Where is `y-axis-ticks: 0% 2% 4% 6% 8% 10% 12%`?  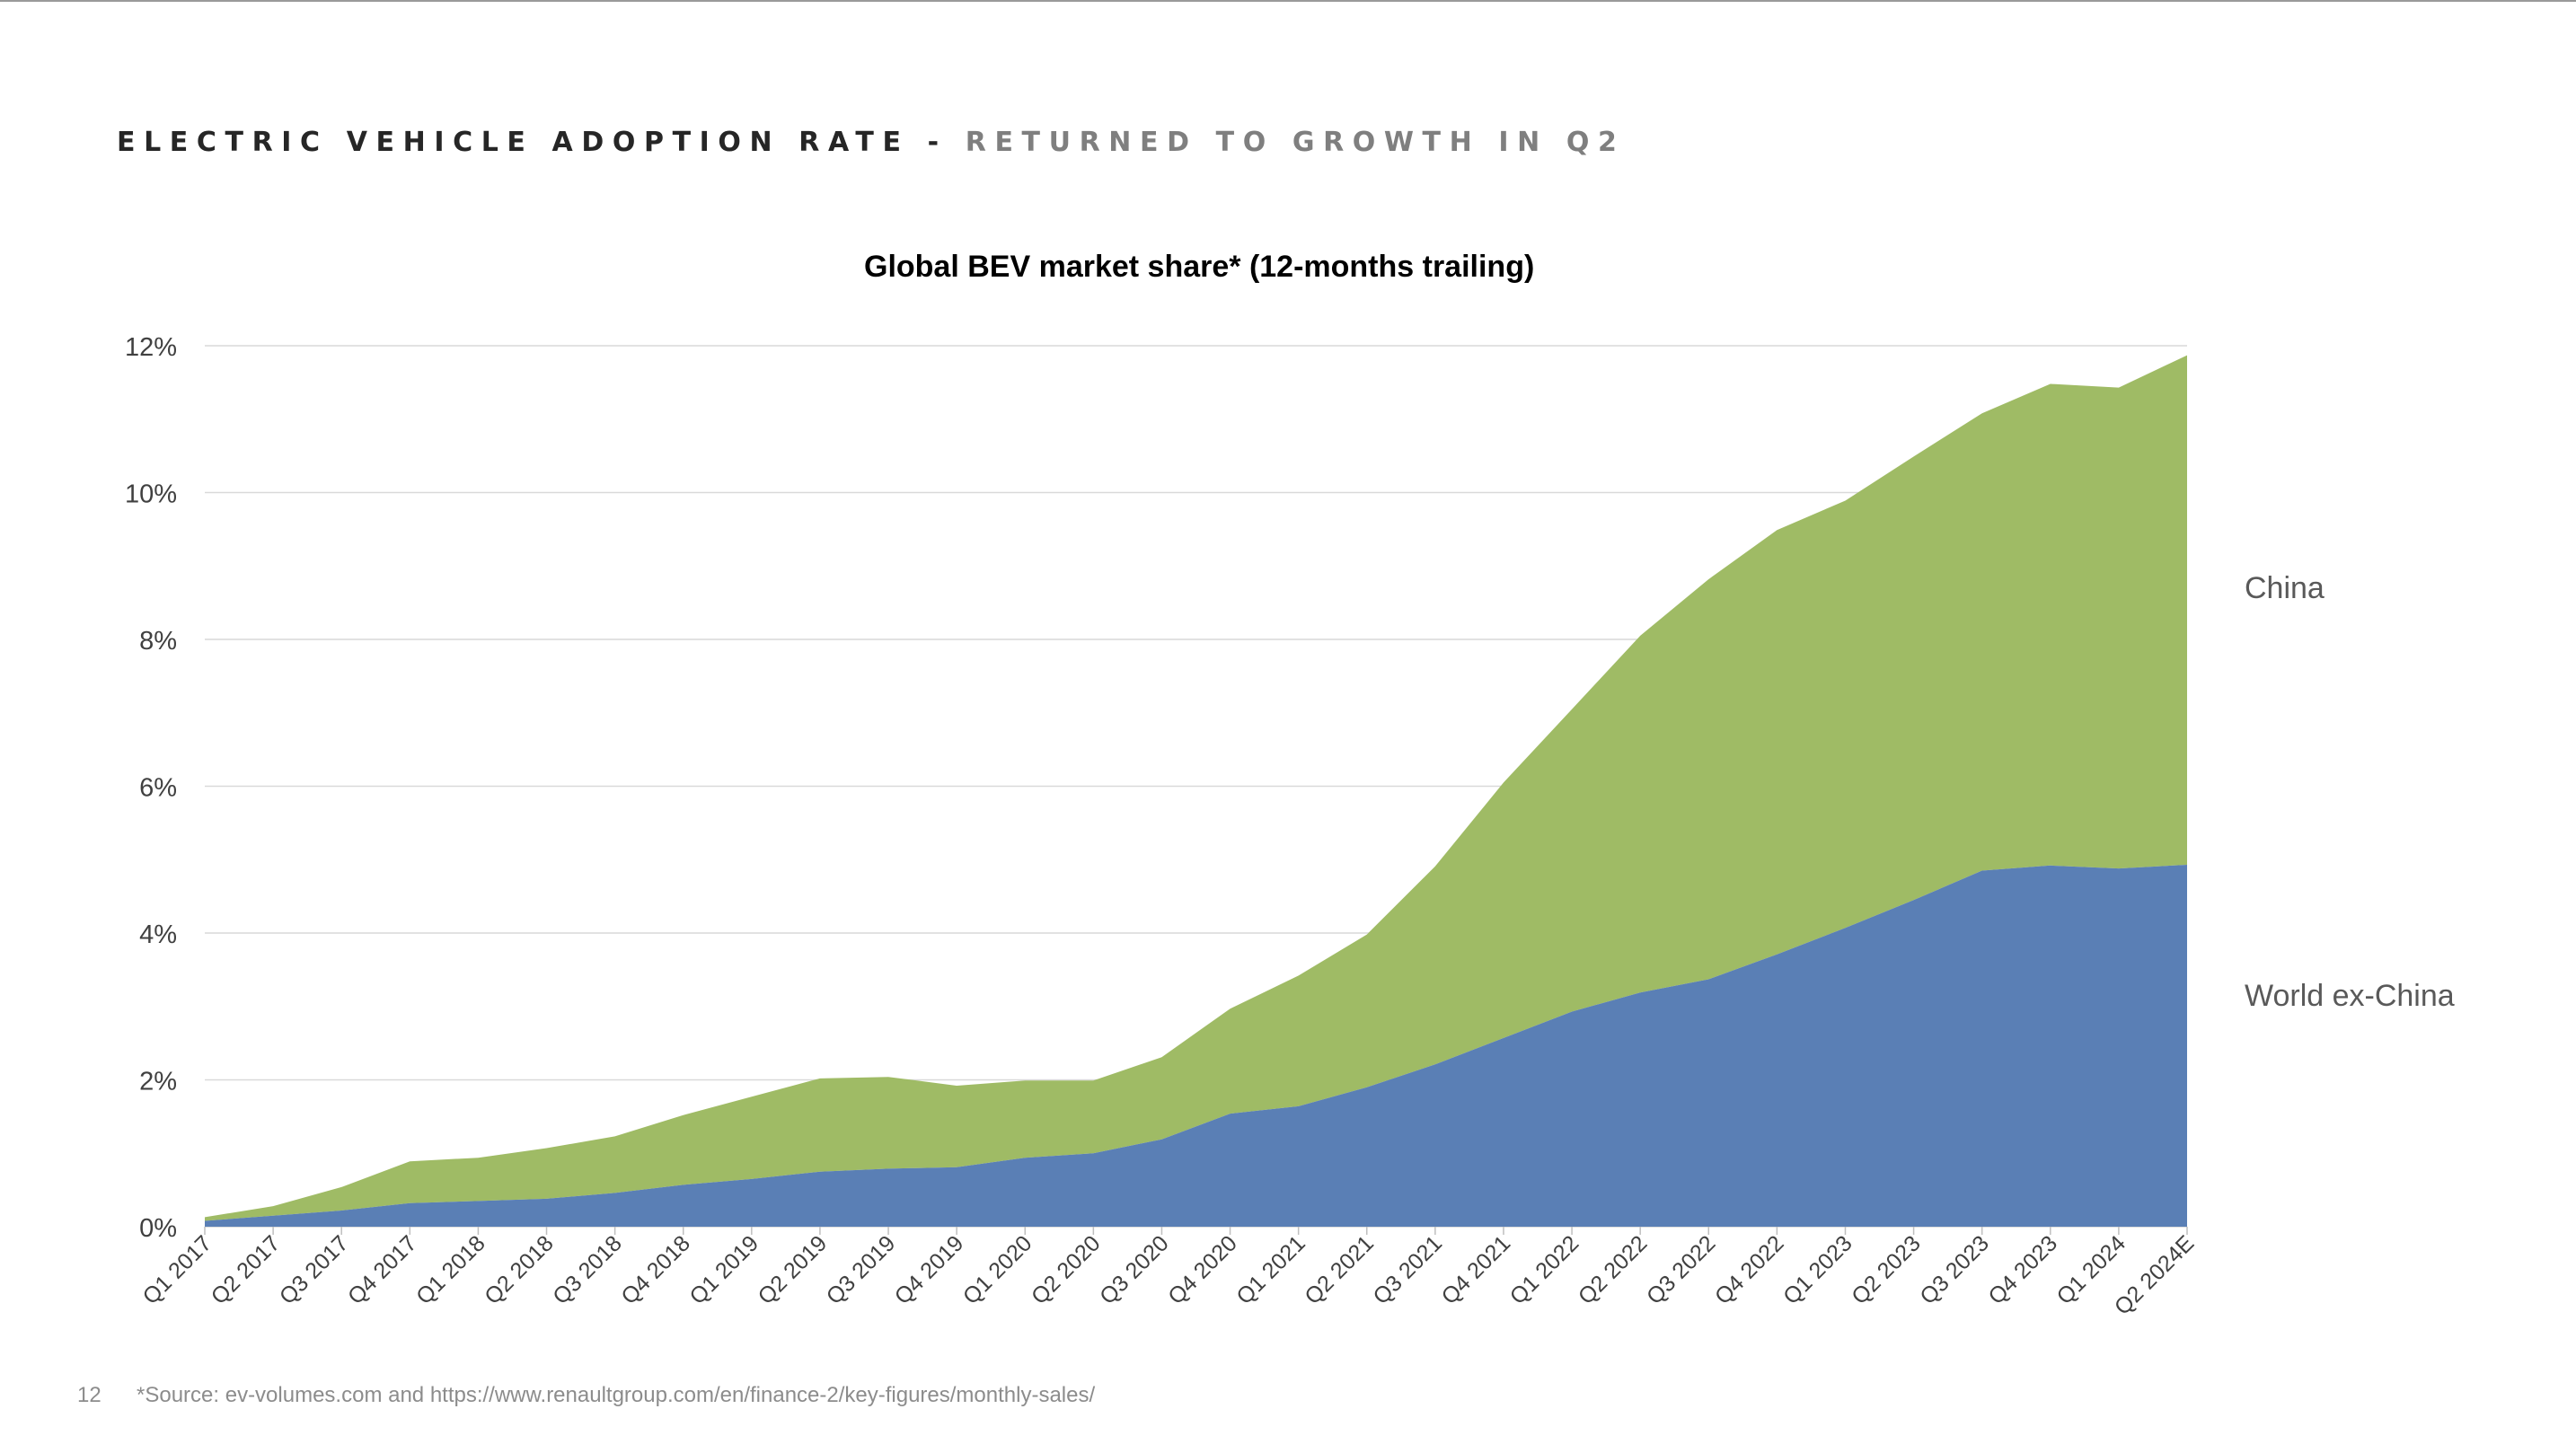
y-axis-ticks: 0% 2% 4% 6% 8% 10% 12% is located at coordinates (151, 788).